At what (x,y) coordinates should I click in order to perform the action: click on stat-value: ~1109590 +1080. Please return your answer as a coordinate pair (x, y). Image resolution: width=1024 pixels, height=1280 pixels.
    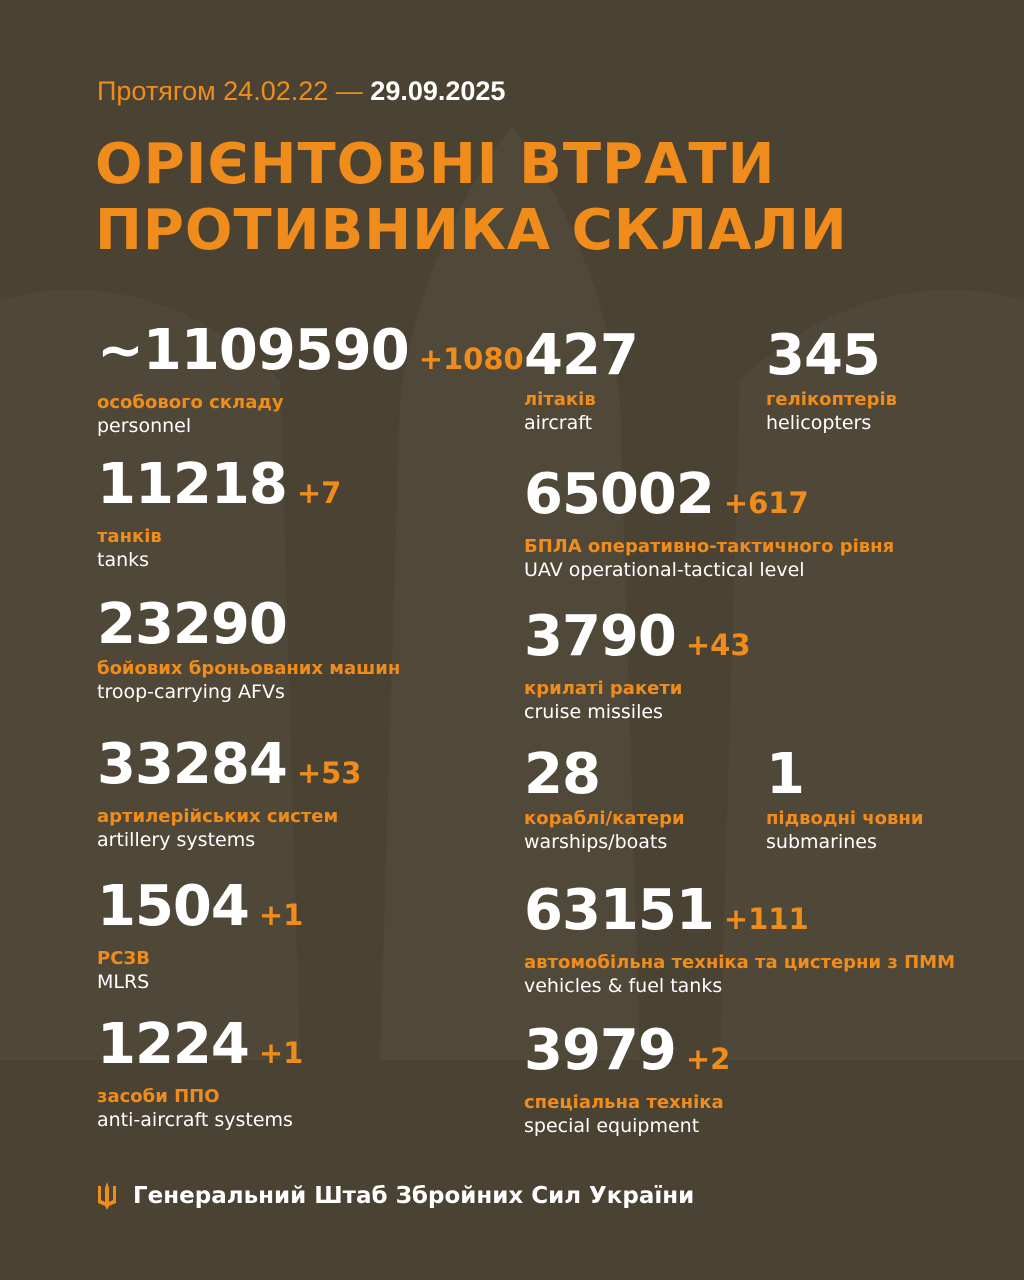
    Looking at the image, I should click on (310, 355).